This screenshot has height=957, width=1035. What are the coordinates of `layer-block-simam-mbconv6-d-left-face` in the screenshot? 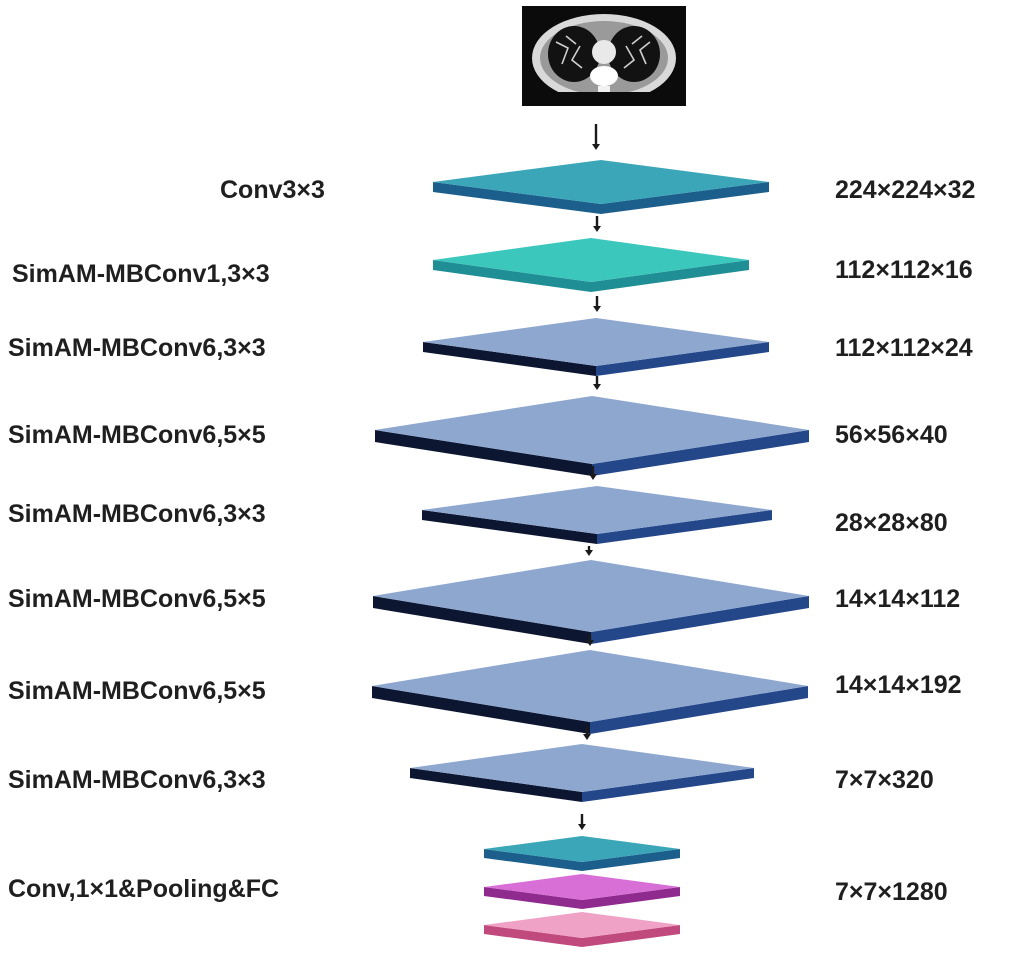 It's located at (482, 620).